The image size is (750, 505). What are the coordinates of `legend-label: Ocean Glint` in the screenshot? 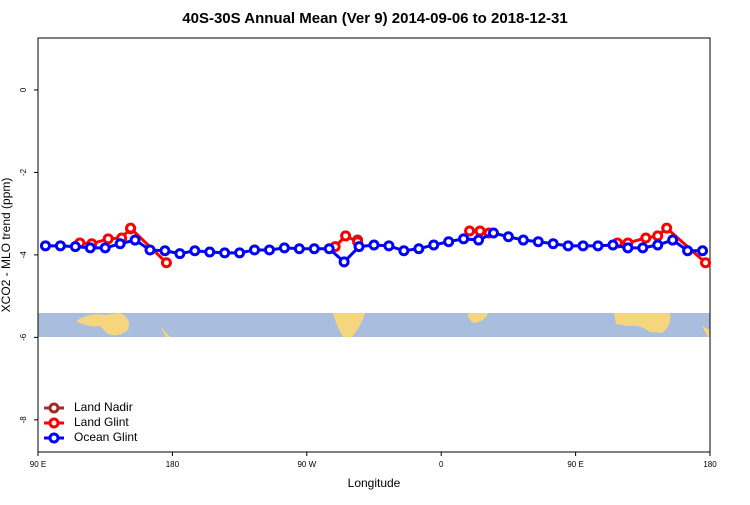 It's located at (106, 437).